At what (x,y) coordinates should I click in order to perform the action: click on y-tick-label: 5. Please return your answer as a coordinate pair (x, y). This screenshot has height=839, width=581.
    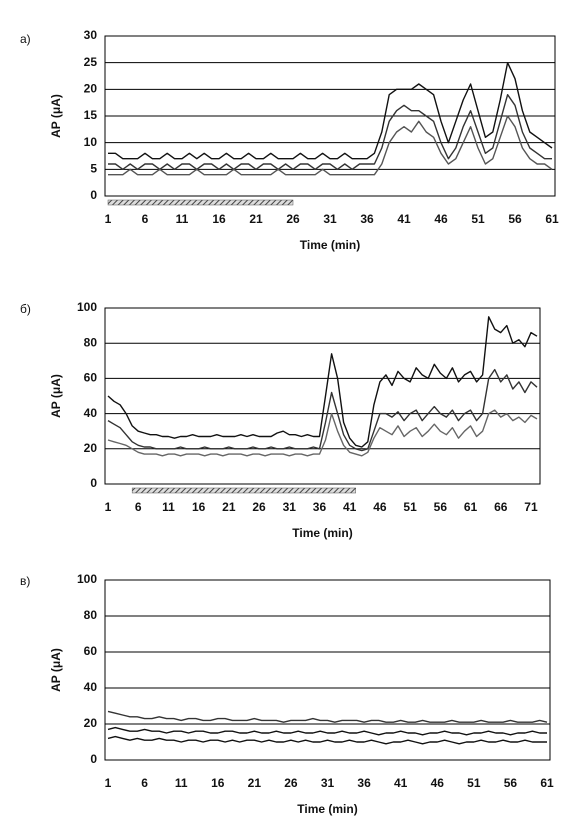
    Looking at the image, I should click on (93, 169).